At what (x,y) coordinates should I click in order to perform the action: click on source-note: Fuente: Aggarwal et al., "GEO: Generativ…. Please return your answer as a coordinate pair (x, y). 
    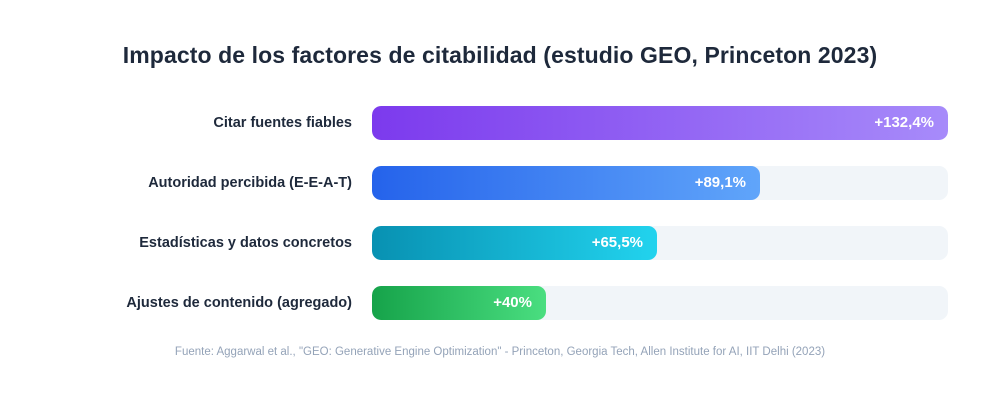
    Looking at the image, I should click on (500, 352).